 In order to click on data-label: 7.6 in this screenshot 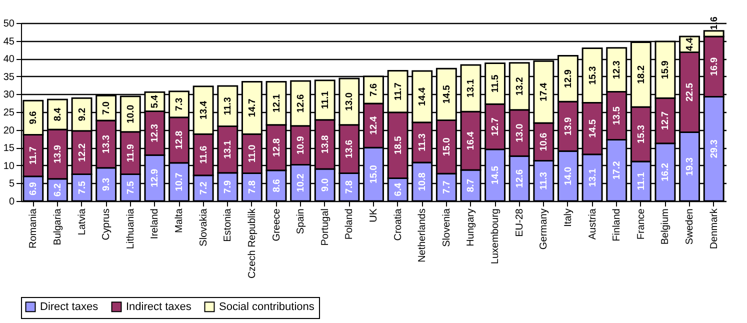, I will do `click(374, 90)`.